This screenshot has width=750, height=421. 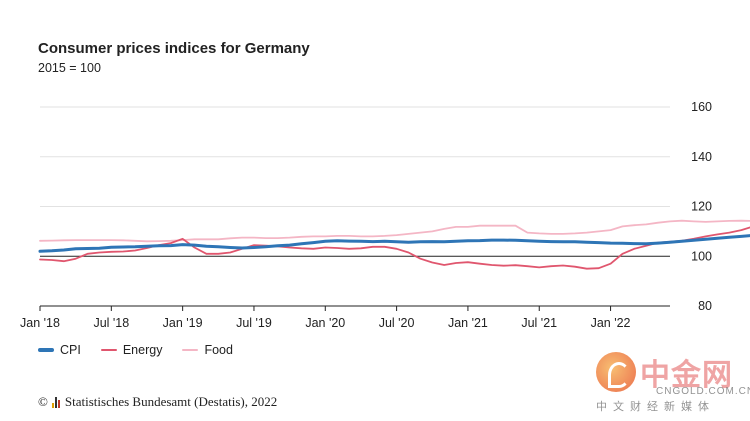 What do you see at coordinates (254, 323) in the screenshot?
I see `x-tick-label-3: Jul '19` at bounding box center [254, 323].